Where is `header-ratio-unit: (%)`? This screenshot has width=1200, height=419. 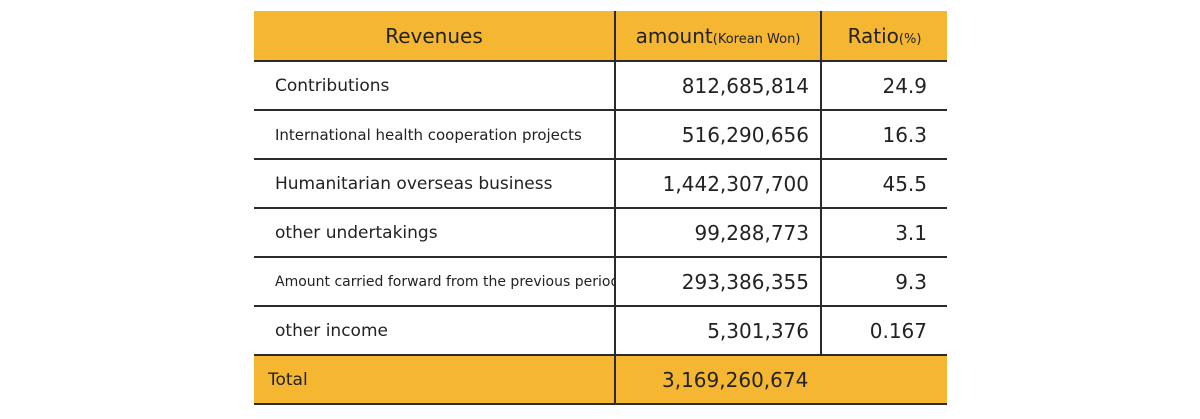
header-ratio-unit: (%) is located at coordinates (910, 39).